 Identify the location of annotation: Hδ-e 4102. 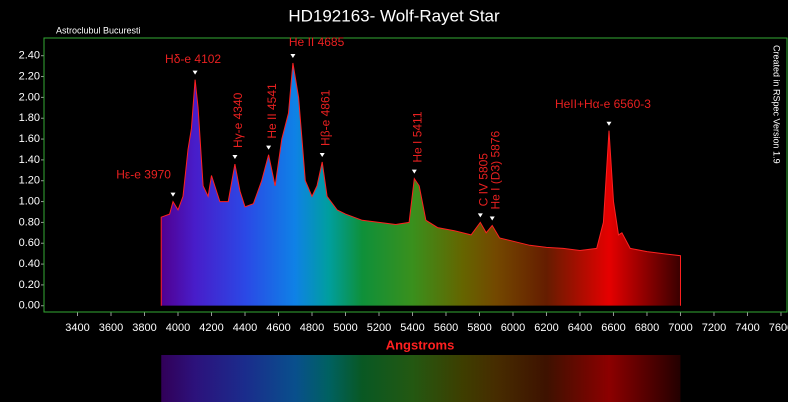
(193, 59).